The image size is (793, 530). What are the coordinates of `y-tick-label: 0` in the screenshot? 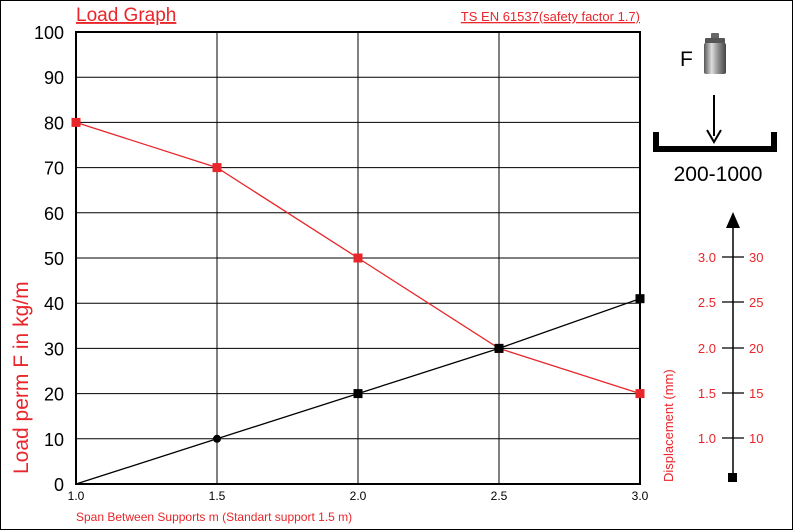 It's located at (59, 485).